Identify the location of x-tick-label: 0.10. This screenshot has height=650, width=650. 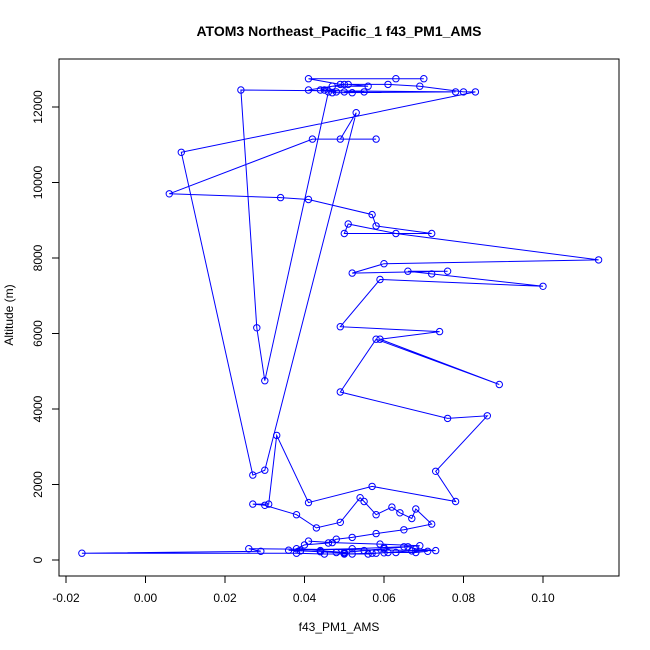
(543, 598).